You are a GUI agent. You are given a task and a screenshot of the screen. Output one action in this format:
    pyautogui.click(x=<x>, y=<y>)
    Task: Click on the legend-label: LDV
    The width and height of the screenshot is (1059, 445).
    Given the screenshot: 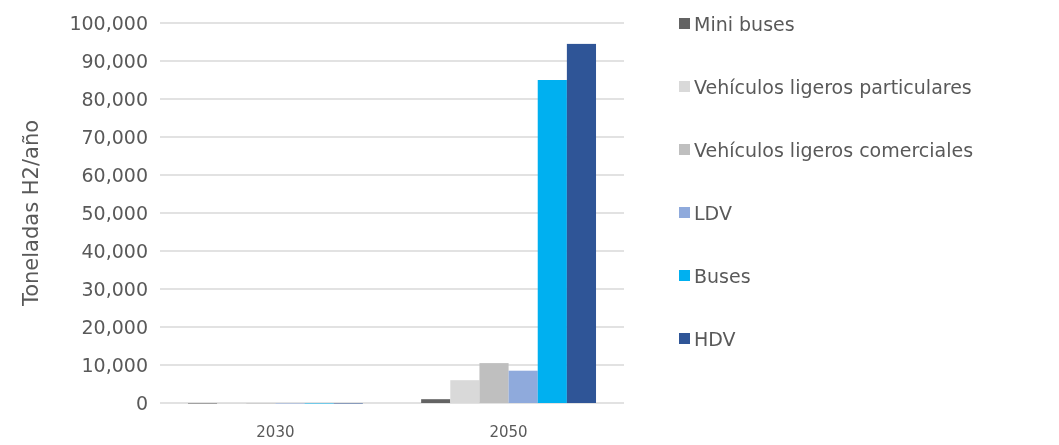 What is the action you would take?
    pyautogui.click(x=713, y=212)
    